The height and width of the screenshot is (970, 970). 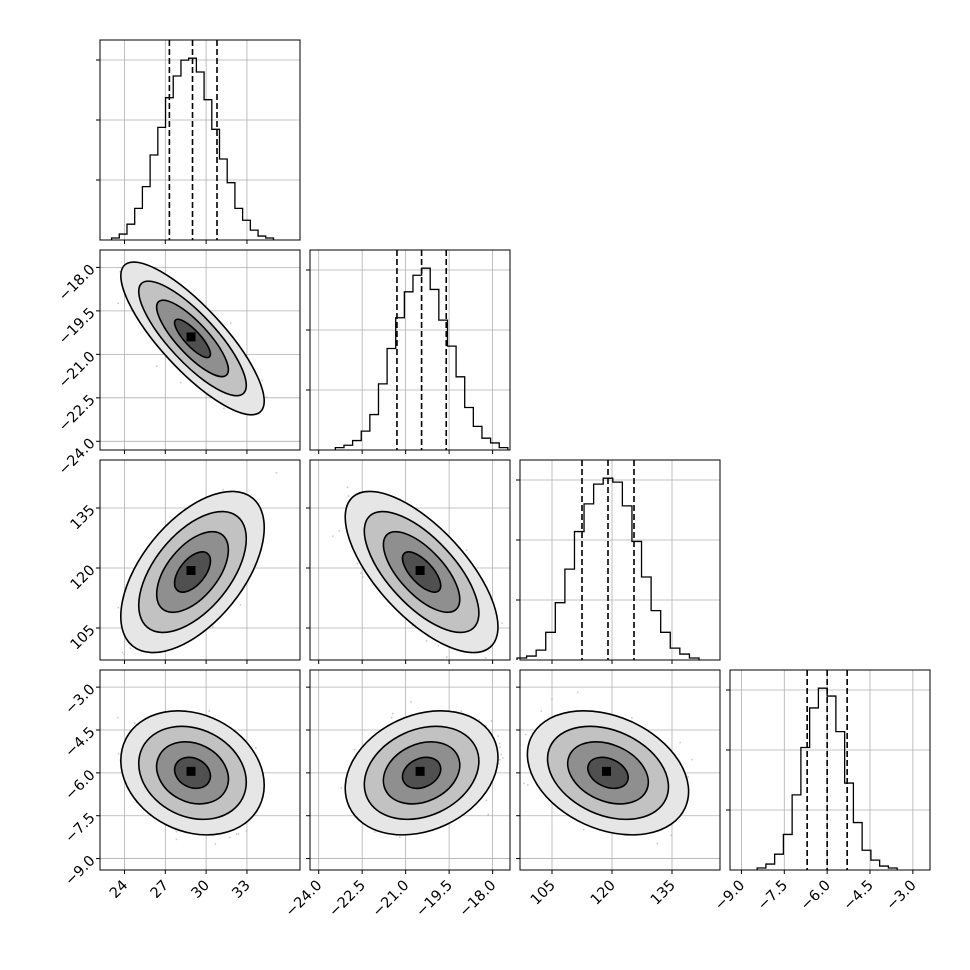 I want to click on x-tick-label: 120, so click(x=603, y=893).